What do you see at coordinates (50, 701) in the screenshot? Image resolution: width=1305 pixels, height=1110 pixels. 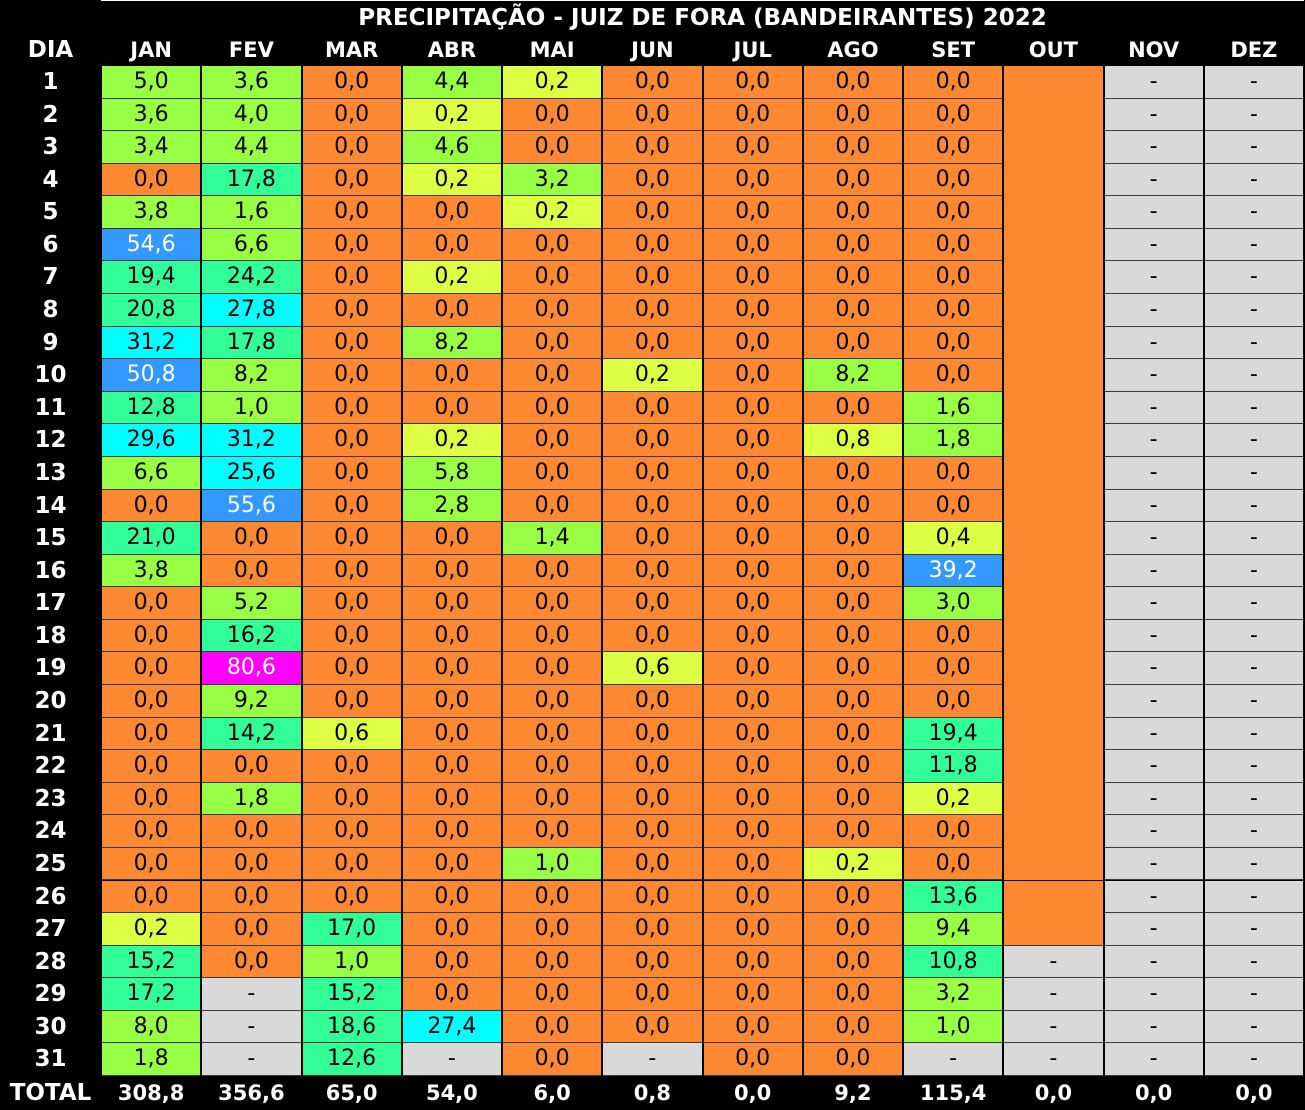 I see `day-label: 20` at bounding box center [50, 701].